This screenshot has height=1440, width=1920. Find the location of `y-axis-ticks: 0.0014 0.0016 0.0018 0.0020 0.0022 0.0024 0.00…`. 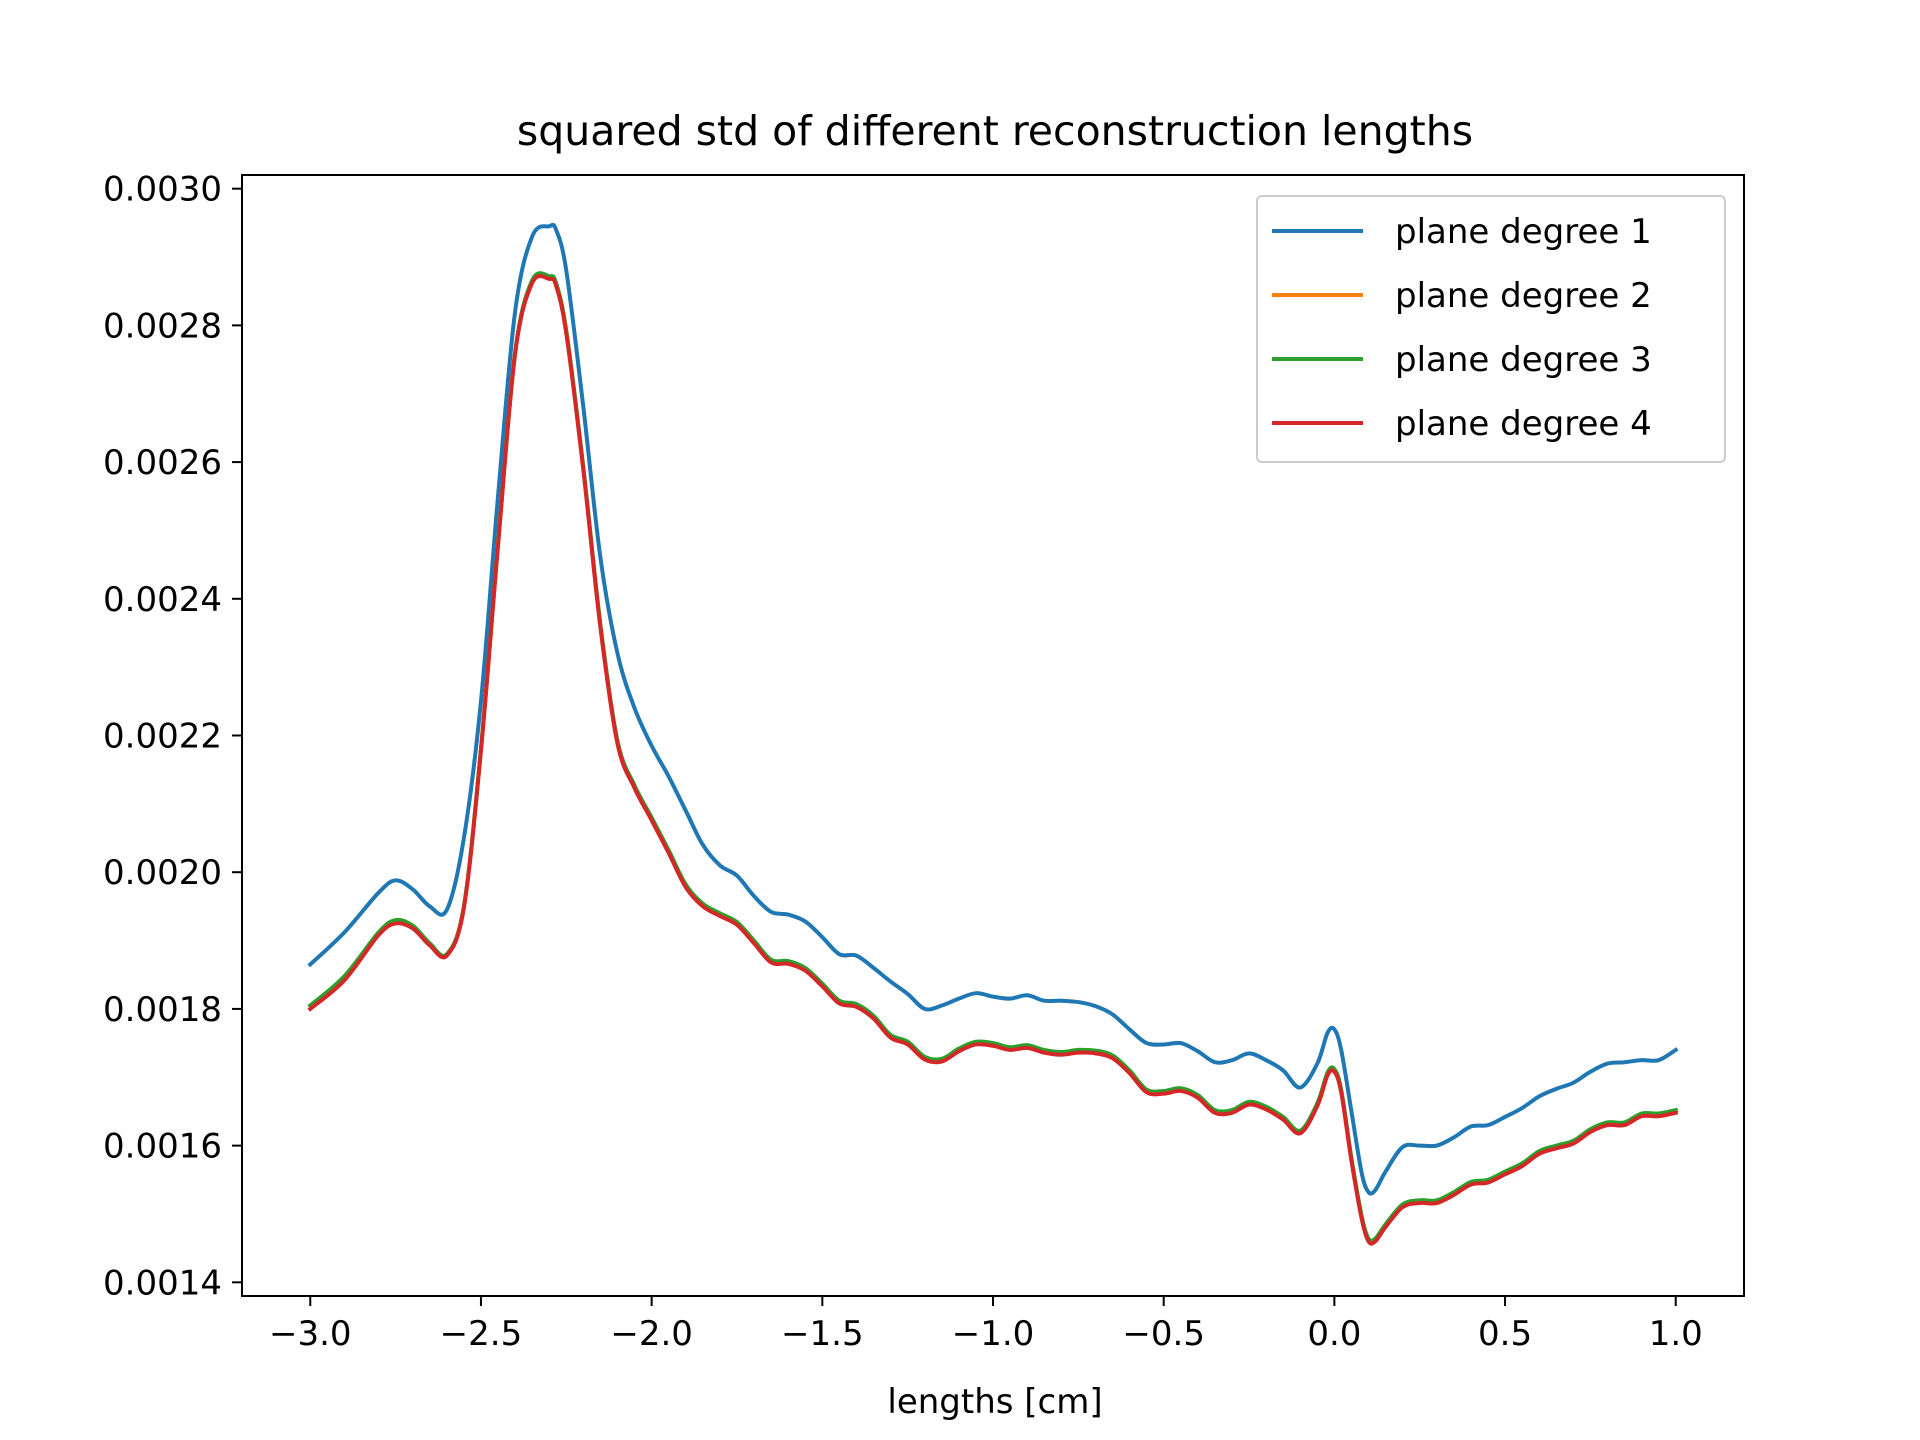

y-axis-ticks: 0.0014 0.0016 0.0018 0.0020 0.0022 0.0024 0.00… is located at coordinates (172, 736).